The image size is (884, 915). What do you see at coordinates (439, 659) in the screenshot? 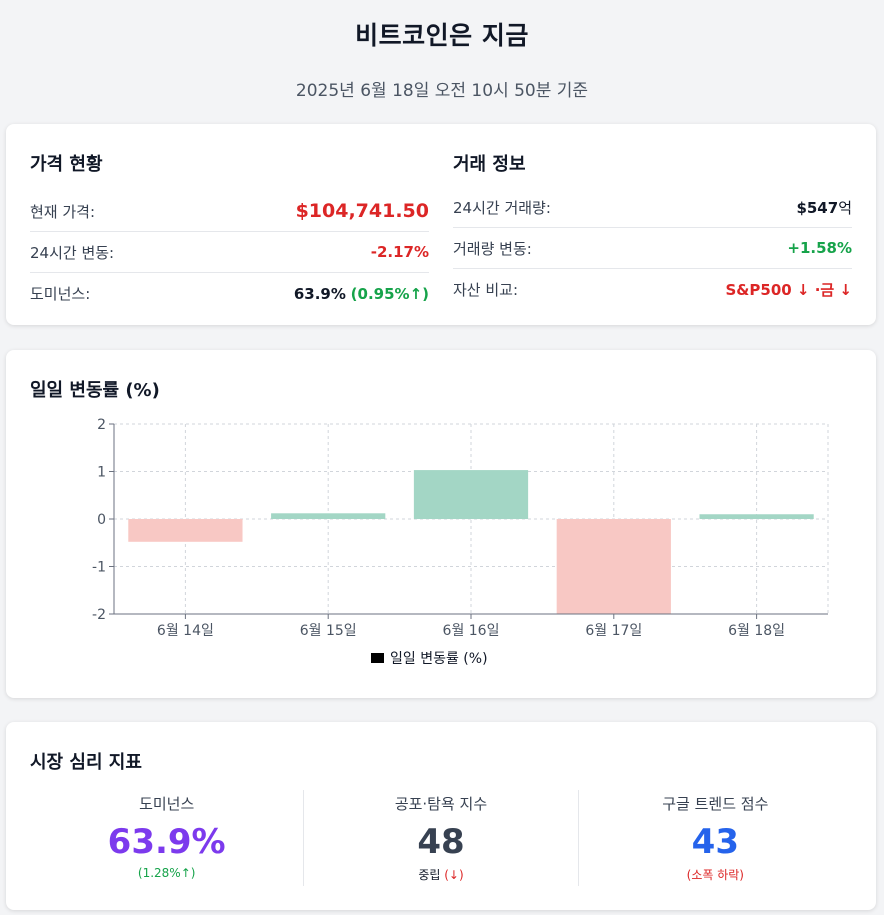
I see `legend-label: 일일 변동률 (%)` at bounding box center [439, 659].